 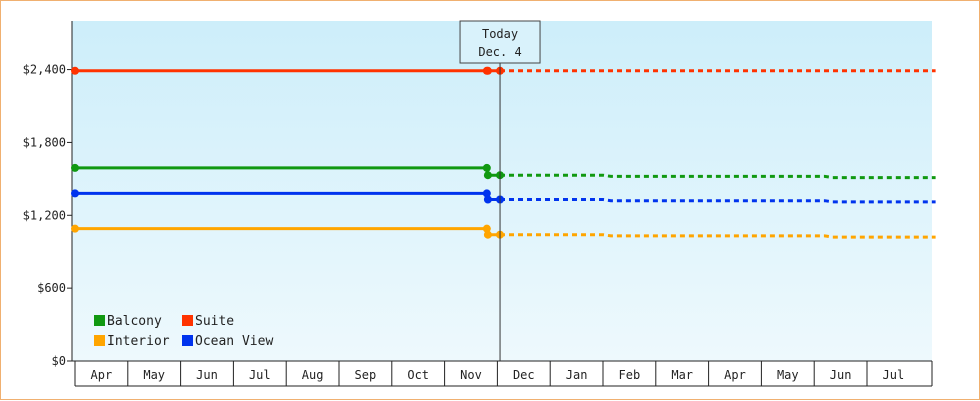 What do you see at coordinates (500, 34) in the screenshot?
I see `today-label: Today` at bounding box center [500, 34].